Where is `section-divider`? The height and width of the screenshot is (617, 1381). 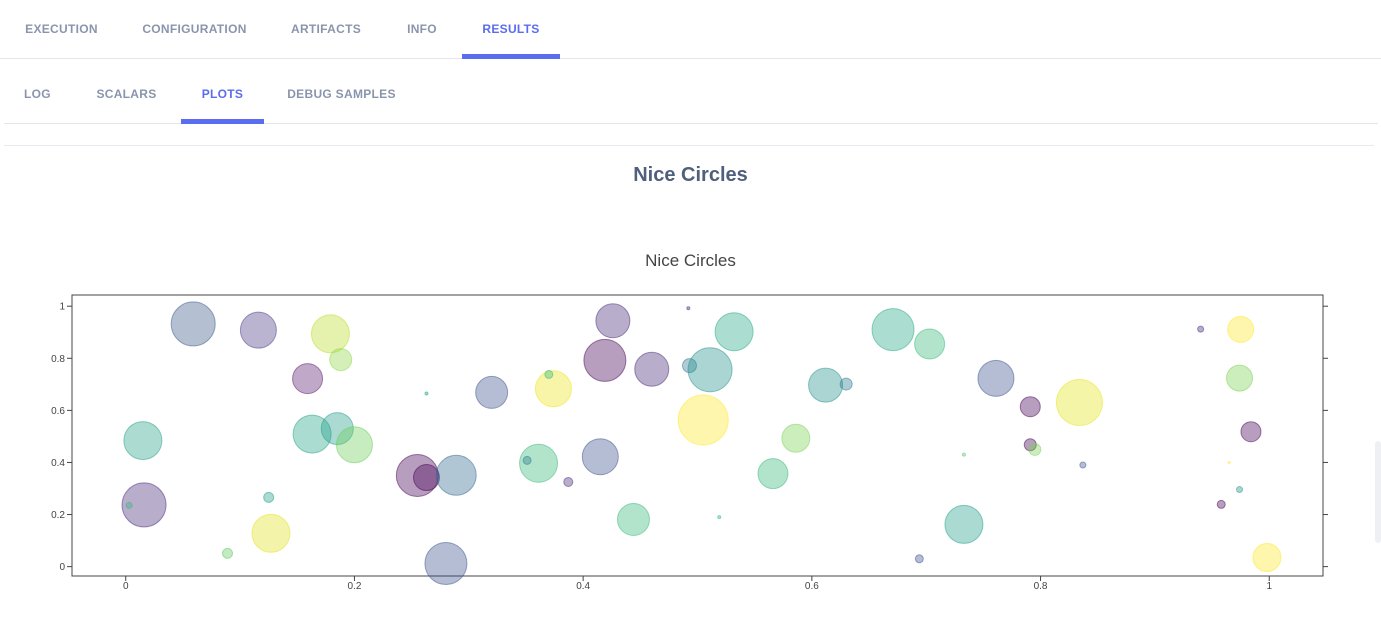 section-divider is located at coordinates (689, 145).